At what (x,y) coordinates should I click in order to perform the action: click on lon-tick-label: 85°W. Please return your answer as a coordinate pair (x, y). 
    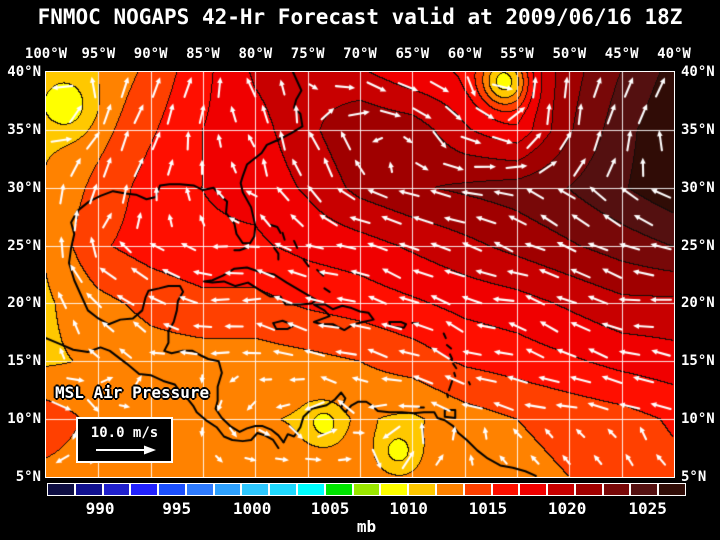
    Looking at the image, I should click on (203, 54).